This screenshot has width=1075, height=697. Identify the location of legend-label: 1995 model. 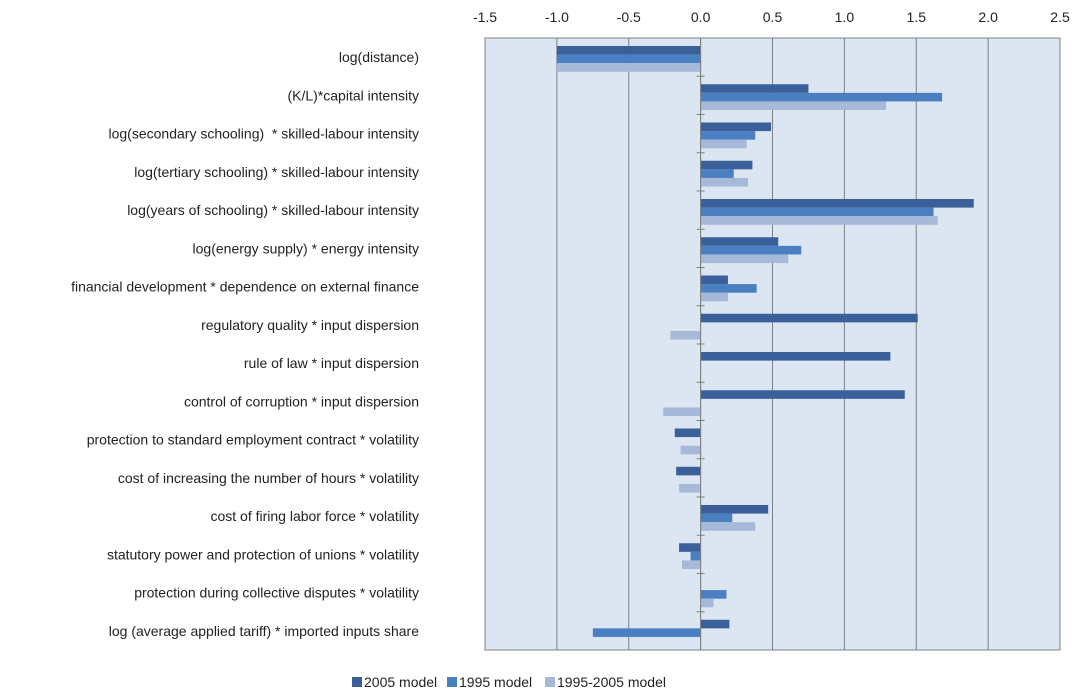
(495, 682).